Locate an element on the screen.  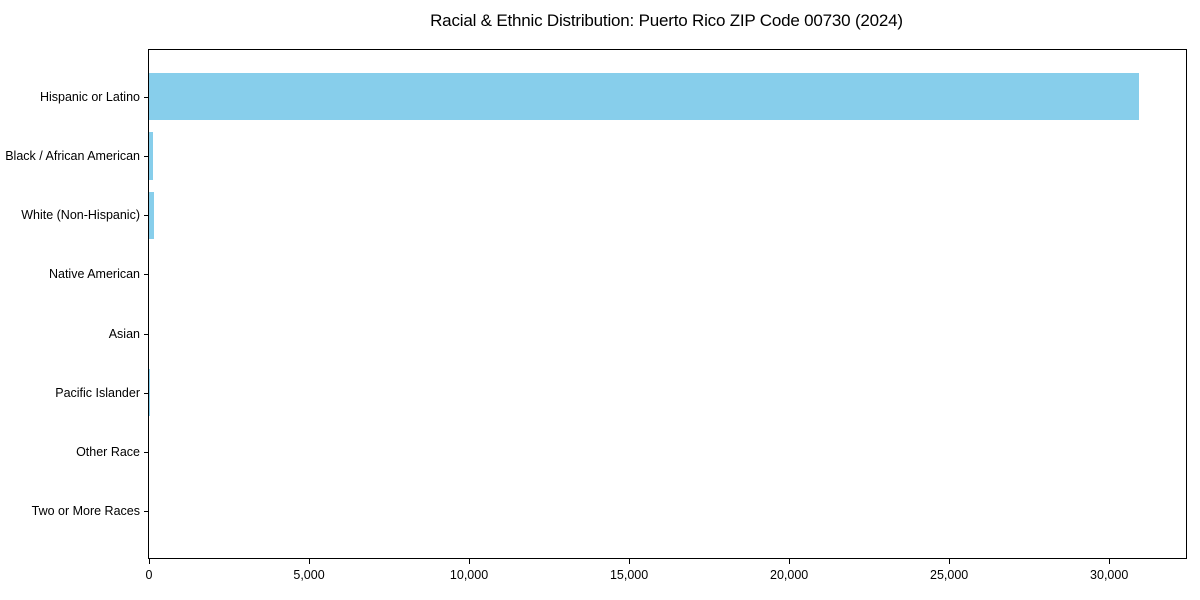
x-tick-label: 15,000 is located at coordinates (629, 575).